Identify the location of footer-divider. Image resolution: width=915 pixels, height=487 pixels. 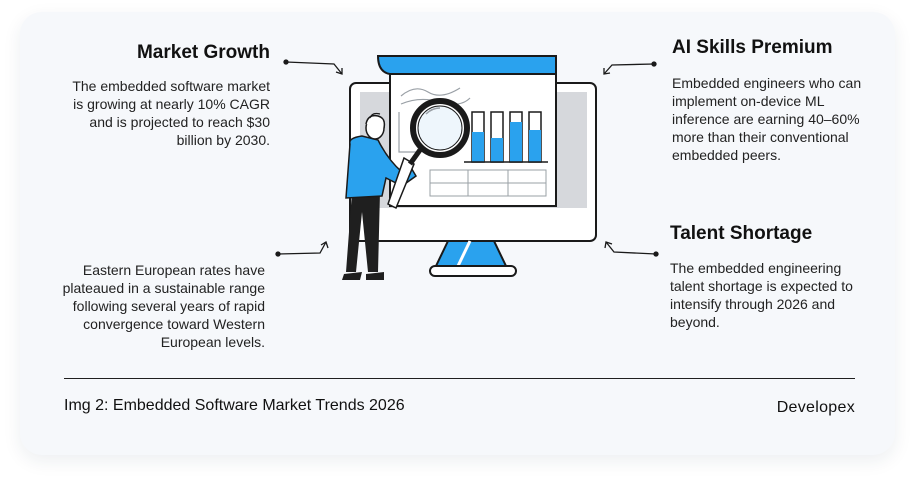
(459, 378).